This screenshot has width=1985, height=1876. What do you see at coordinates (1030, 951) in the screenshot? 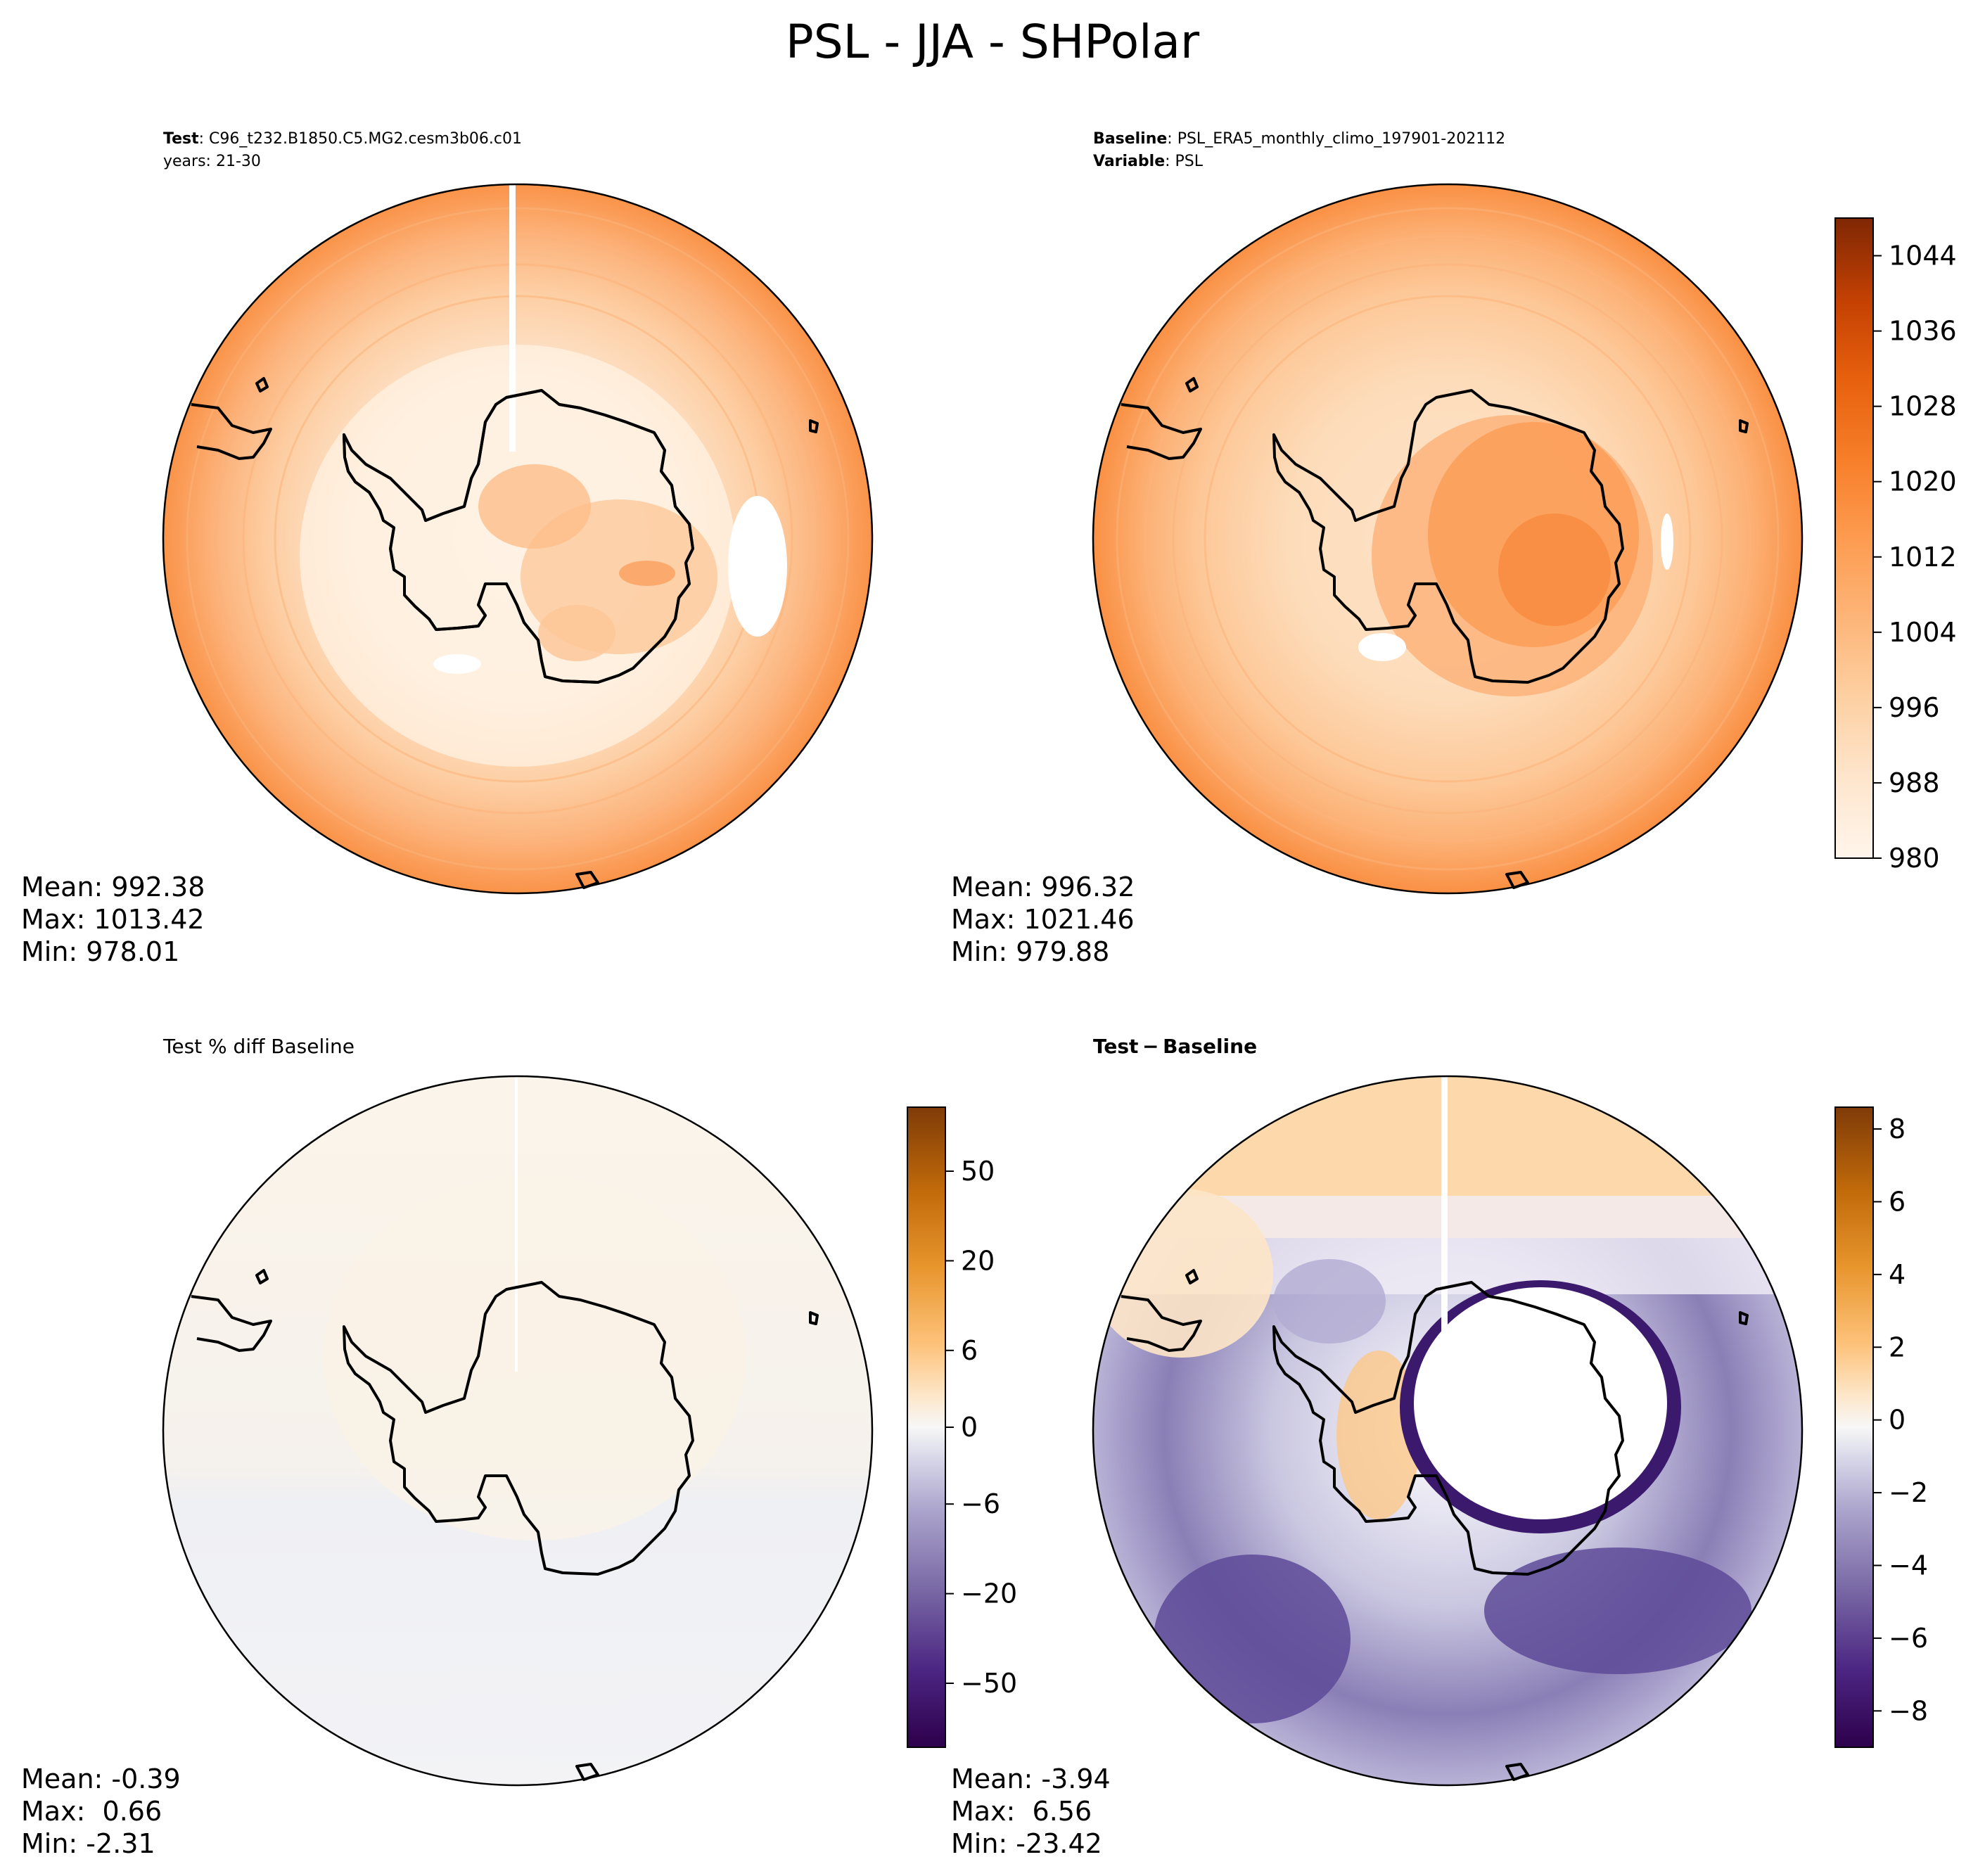
I see `stat-min: Min: 979.88` at bounding box center [1030, 951].